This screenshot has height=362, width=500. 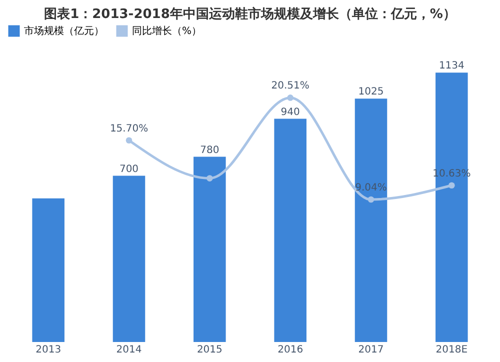 I want to click on data-label: 1134, so click(x=451, y=66).